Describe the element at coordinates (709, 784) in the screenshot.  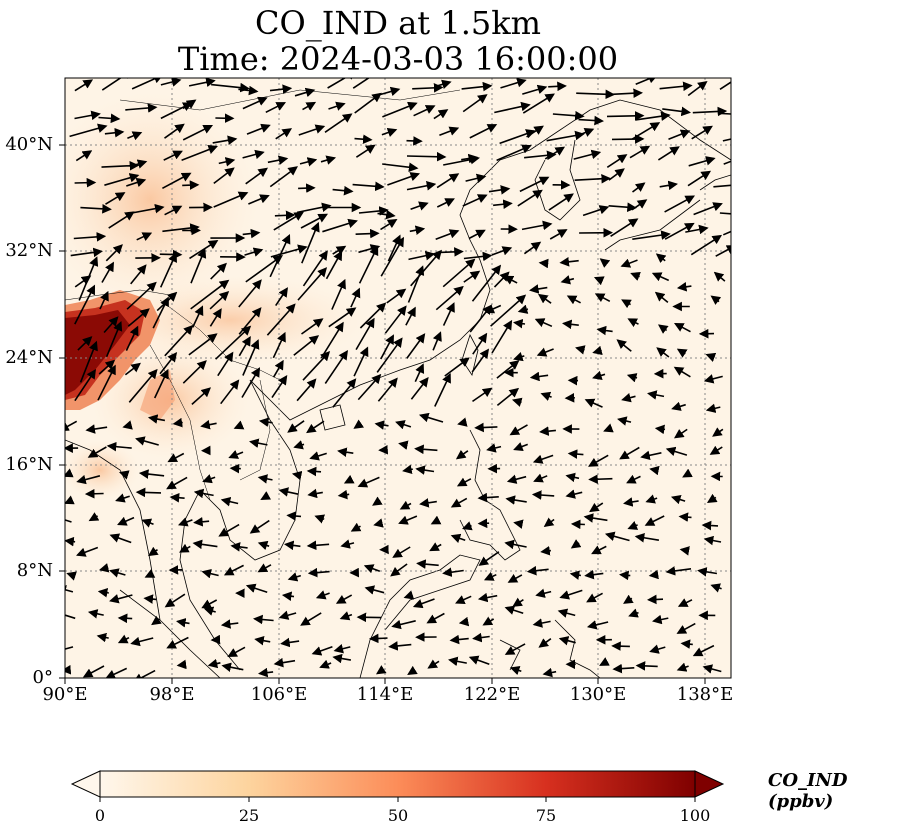
I see `colorbar-extend-high` at that location.